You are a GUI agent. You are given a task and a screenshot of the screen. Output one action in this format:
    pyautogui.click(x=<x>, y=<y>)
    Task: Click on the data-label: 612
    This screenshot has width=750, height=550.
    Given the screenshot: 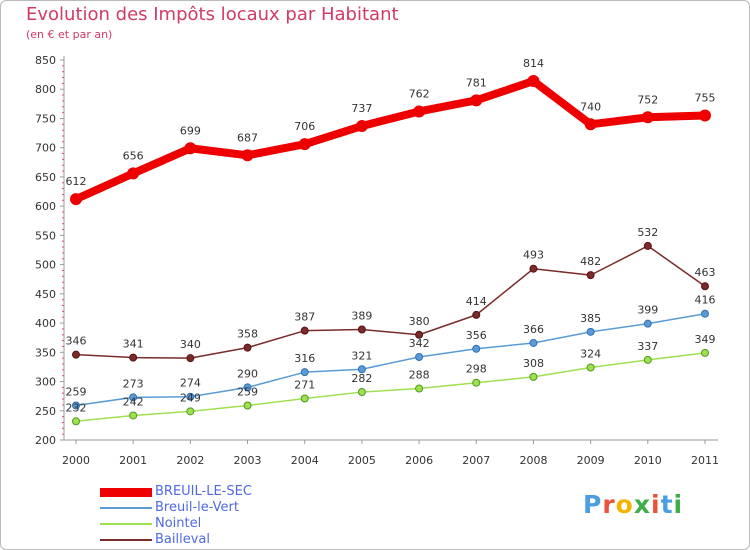 What is the action you would take?
    pyautogui.click(x=76, y=181)
    